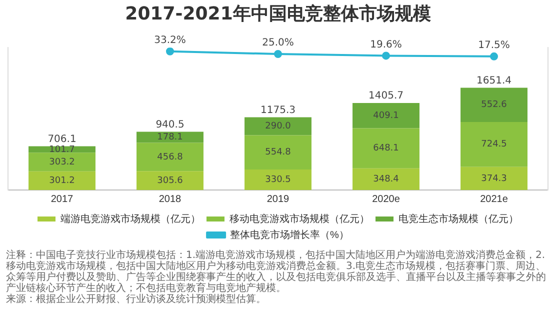 This screenshot has width=556, height=330. I want to click on data-label: 409.1, so click(386, 115).